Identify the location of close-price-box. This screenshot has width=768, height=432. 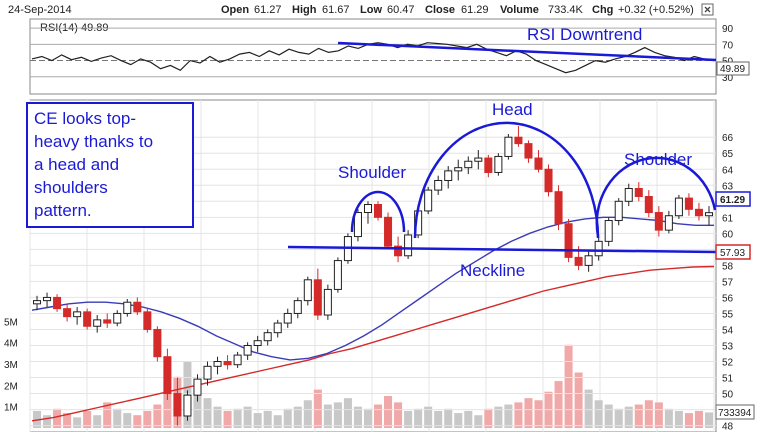
(733, 199).